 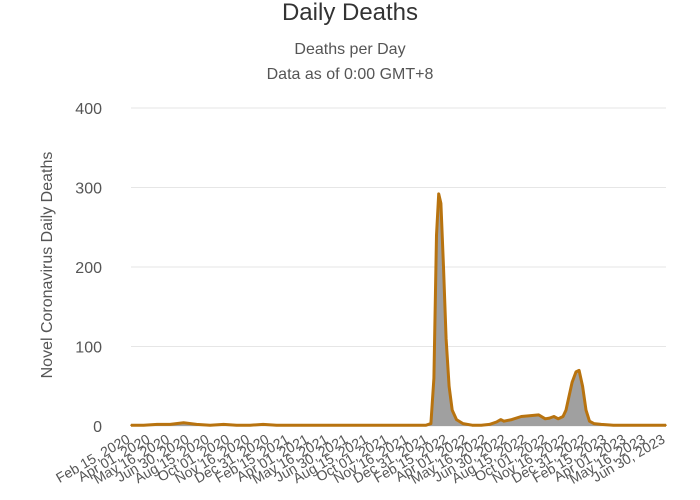 What do you see at coordinates (350, 74) in the screenshot?
I see `chart-data-timestamp: Data as of 0:00 GMT+8` at bounding box center [350, 74].